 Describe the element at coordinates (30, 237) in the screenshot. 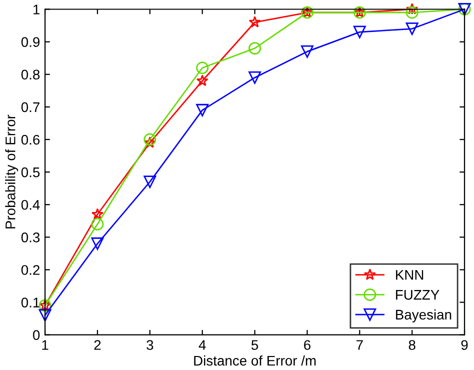

I see `y-tick-label: 0.3` at that location.